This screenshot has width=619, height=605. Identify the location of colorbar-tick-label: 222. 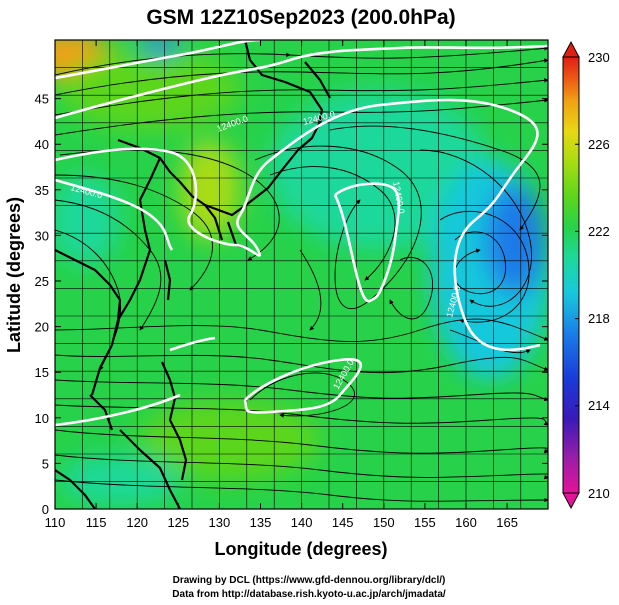
(599, 231).